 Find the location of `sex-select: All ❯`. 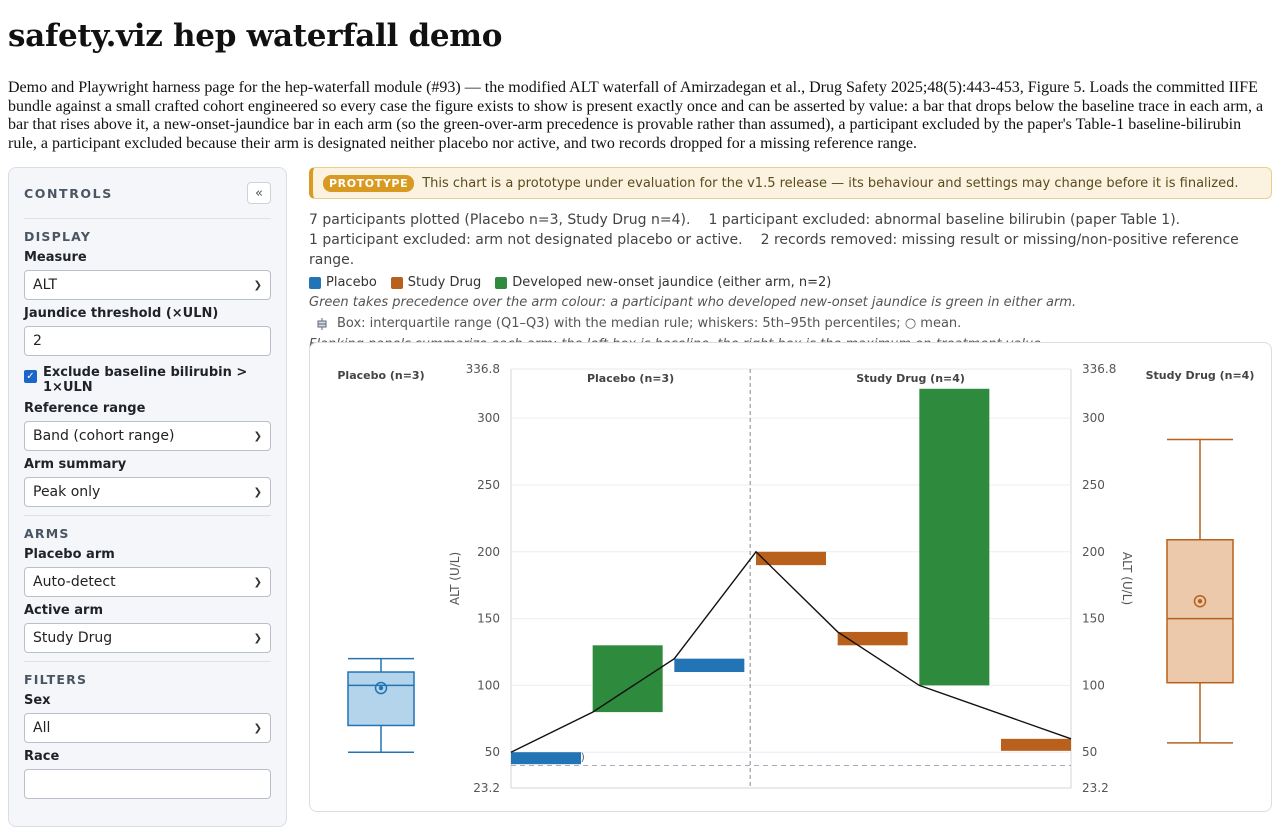

sex-select: All ❯ is located at coordinates (147, 728).